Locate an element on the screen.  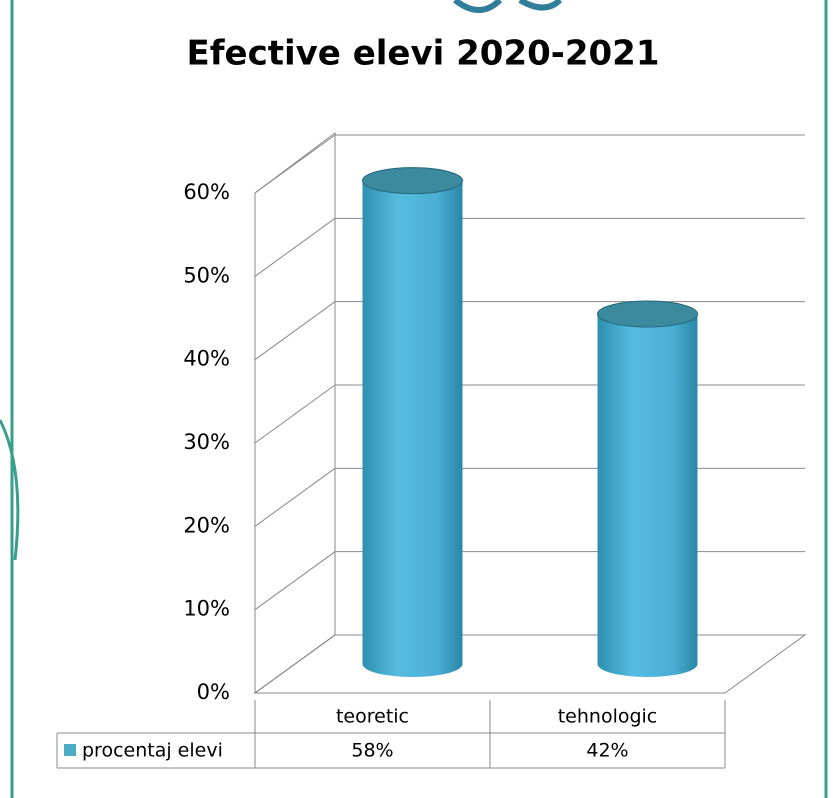
y-tick-label: 10% is located at coordinates (206, 609).